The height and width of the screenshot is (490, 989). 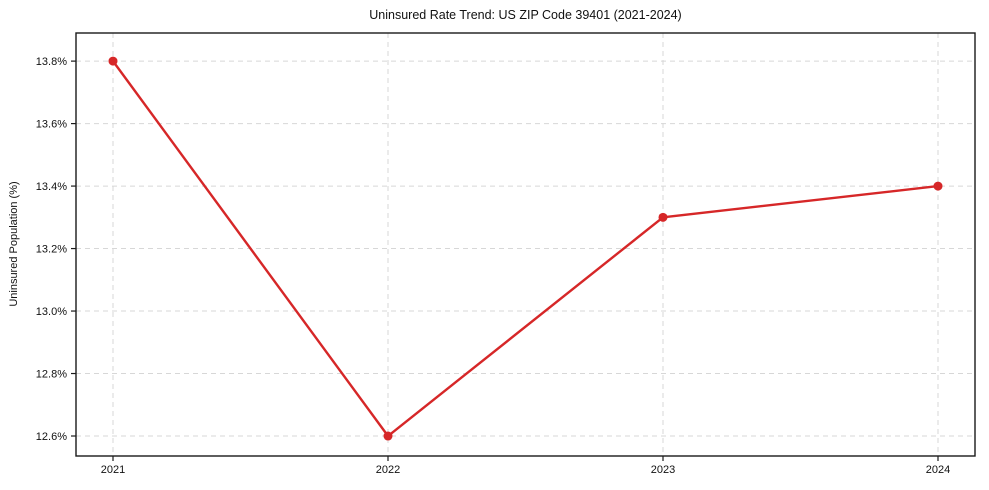 What do you see at coordinates (663, 470) in the screenshot?
I see `x-tick-label: 2023` at bounding box center [663, 470].